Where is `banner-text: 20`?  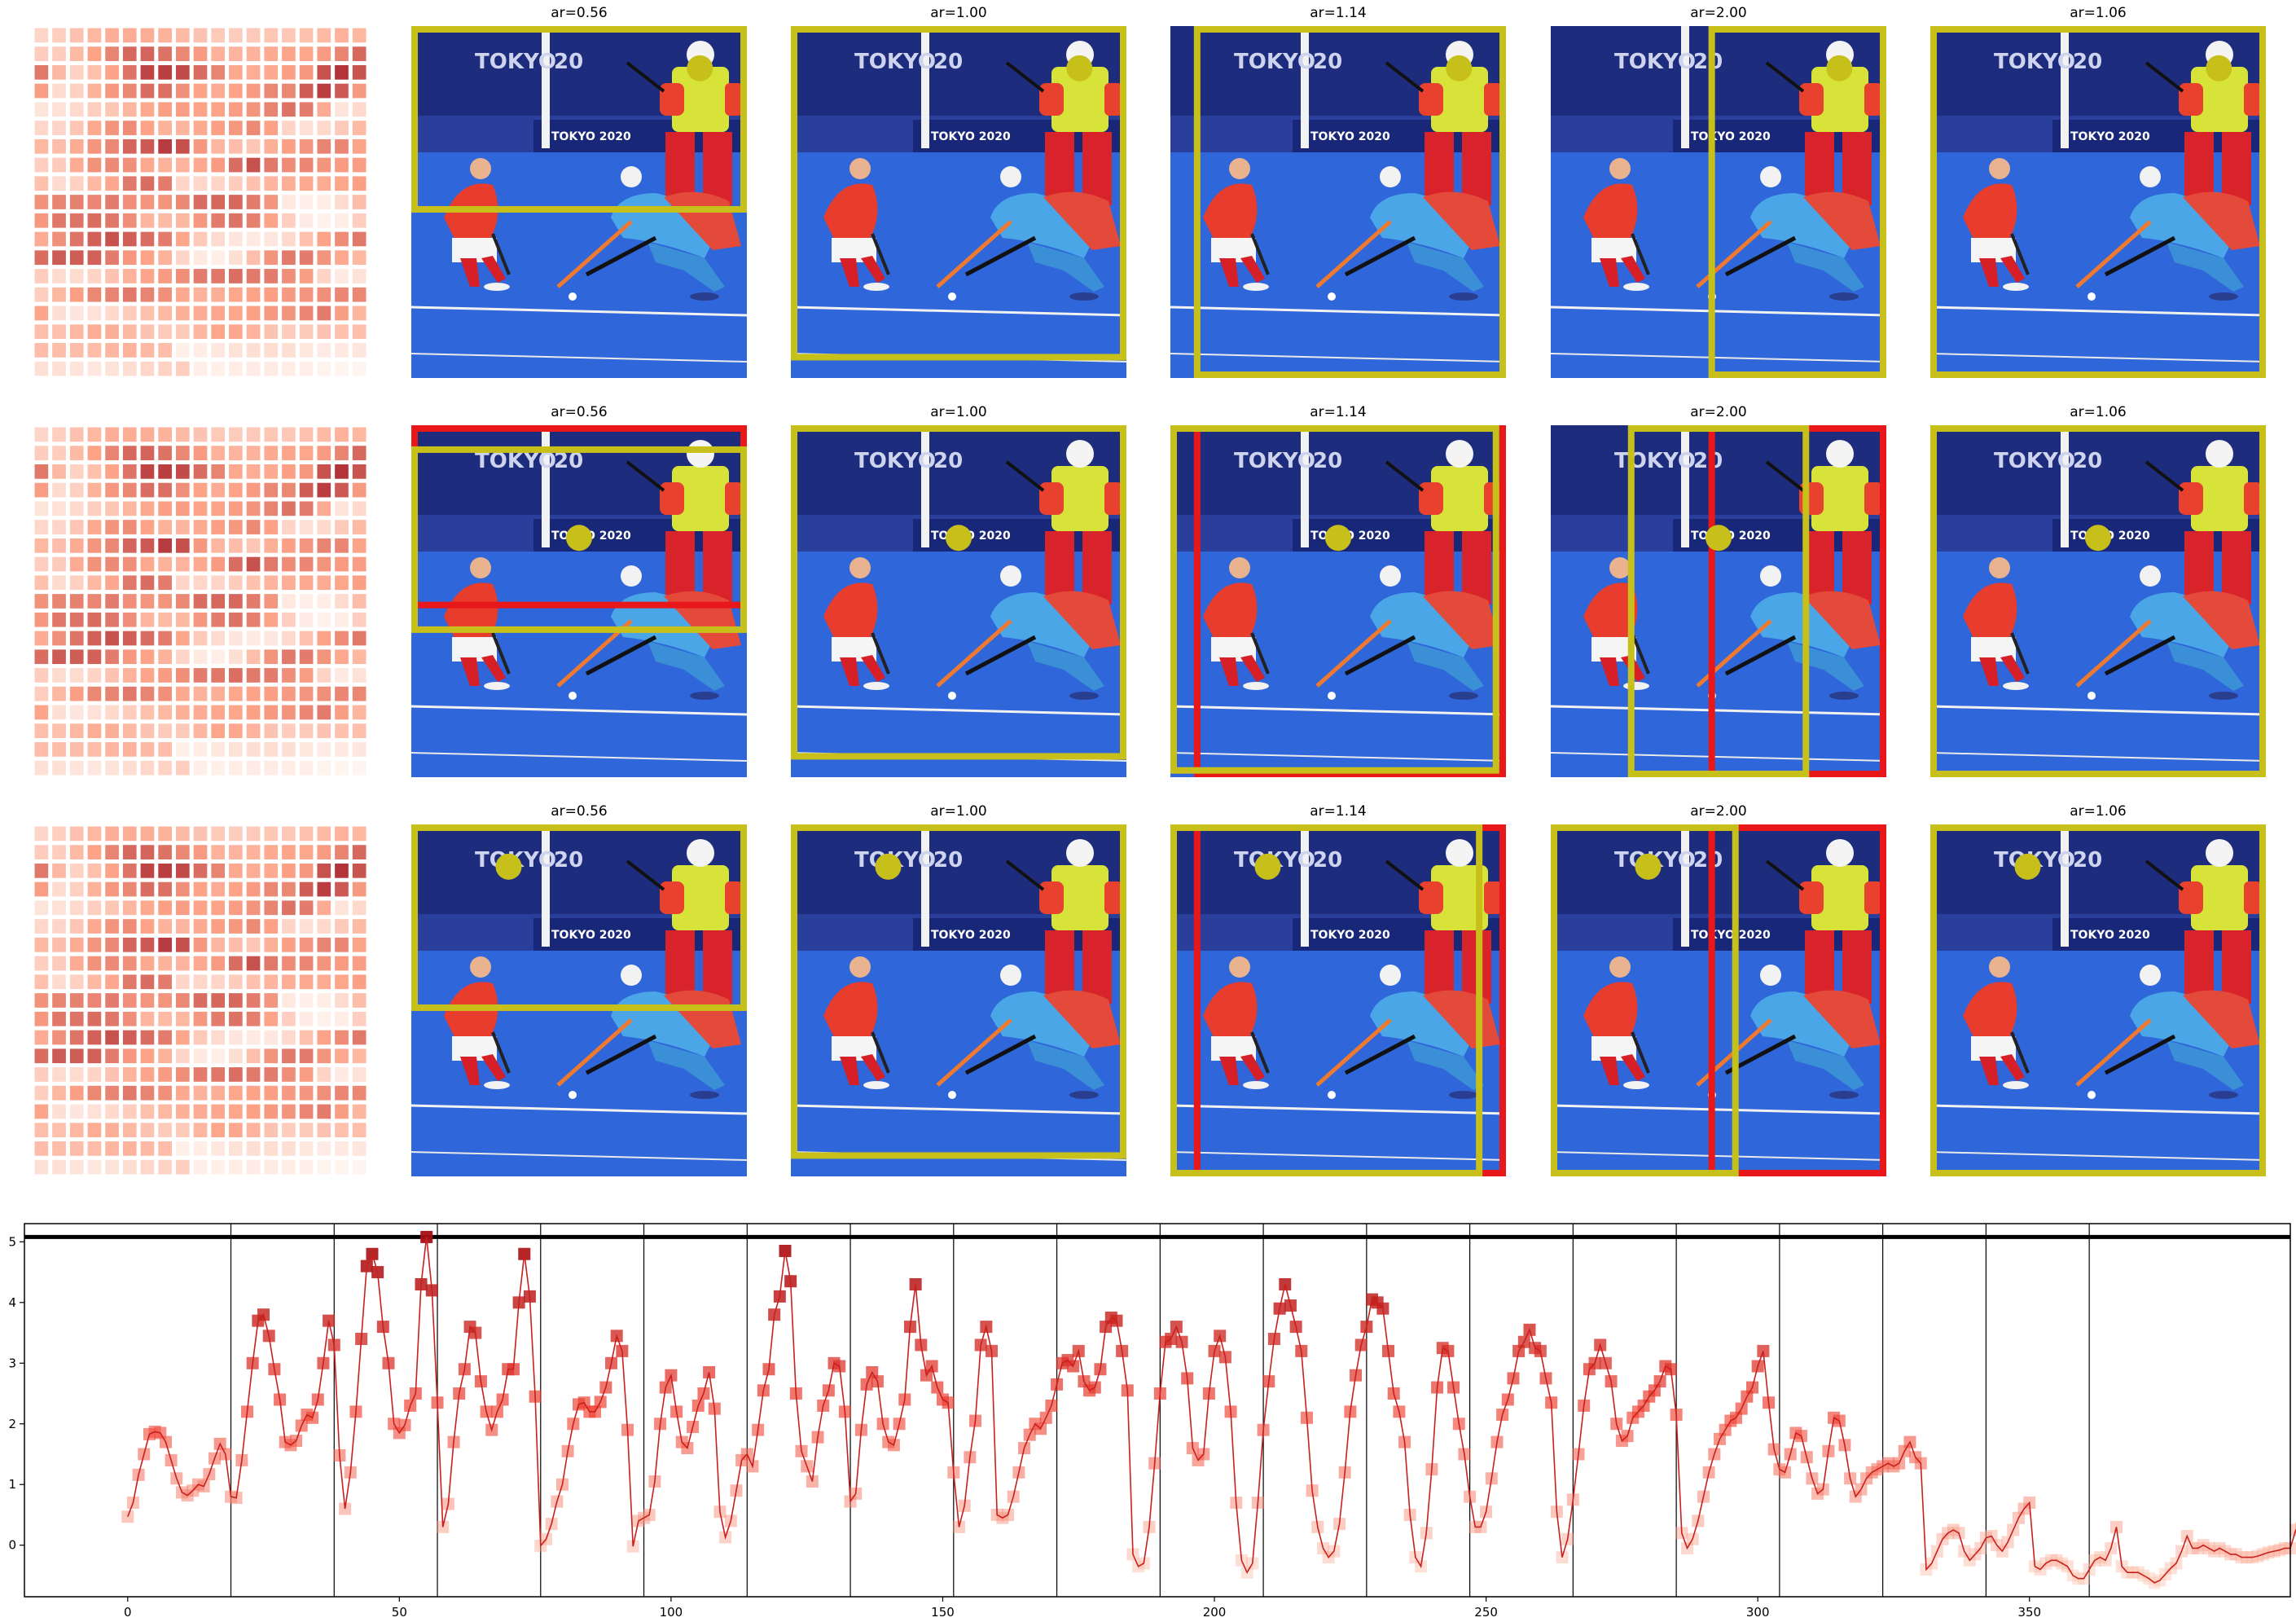
banner-text: 20 is located at coordinates (1708, 62).